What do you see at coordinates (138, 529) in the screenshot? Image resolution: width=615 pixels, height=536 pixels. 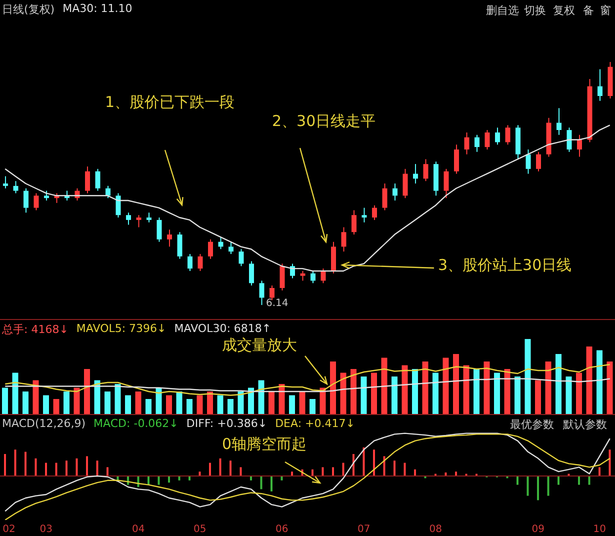 I see `x-tick-label: 04` at bounding box center [138, 529].